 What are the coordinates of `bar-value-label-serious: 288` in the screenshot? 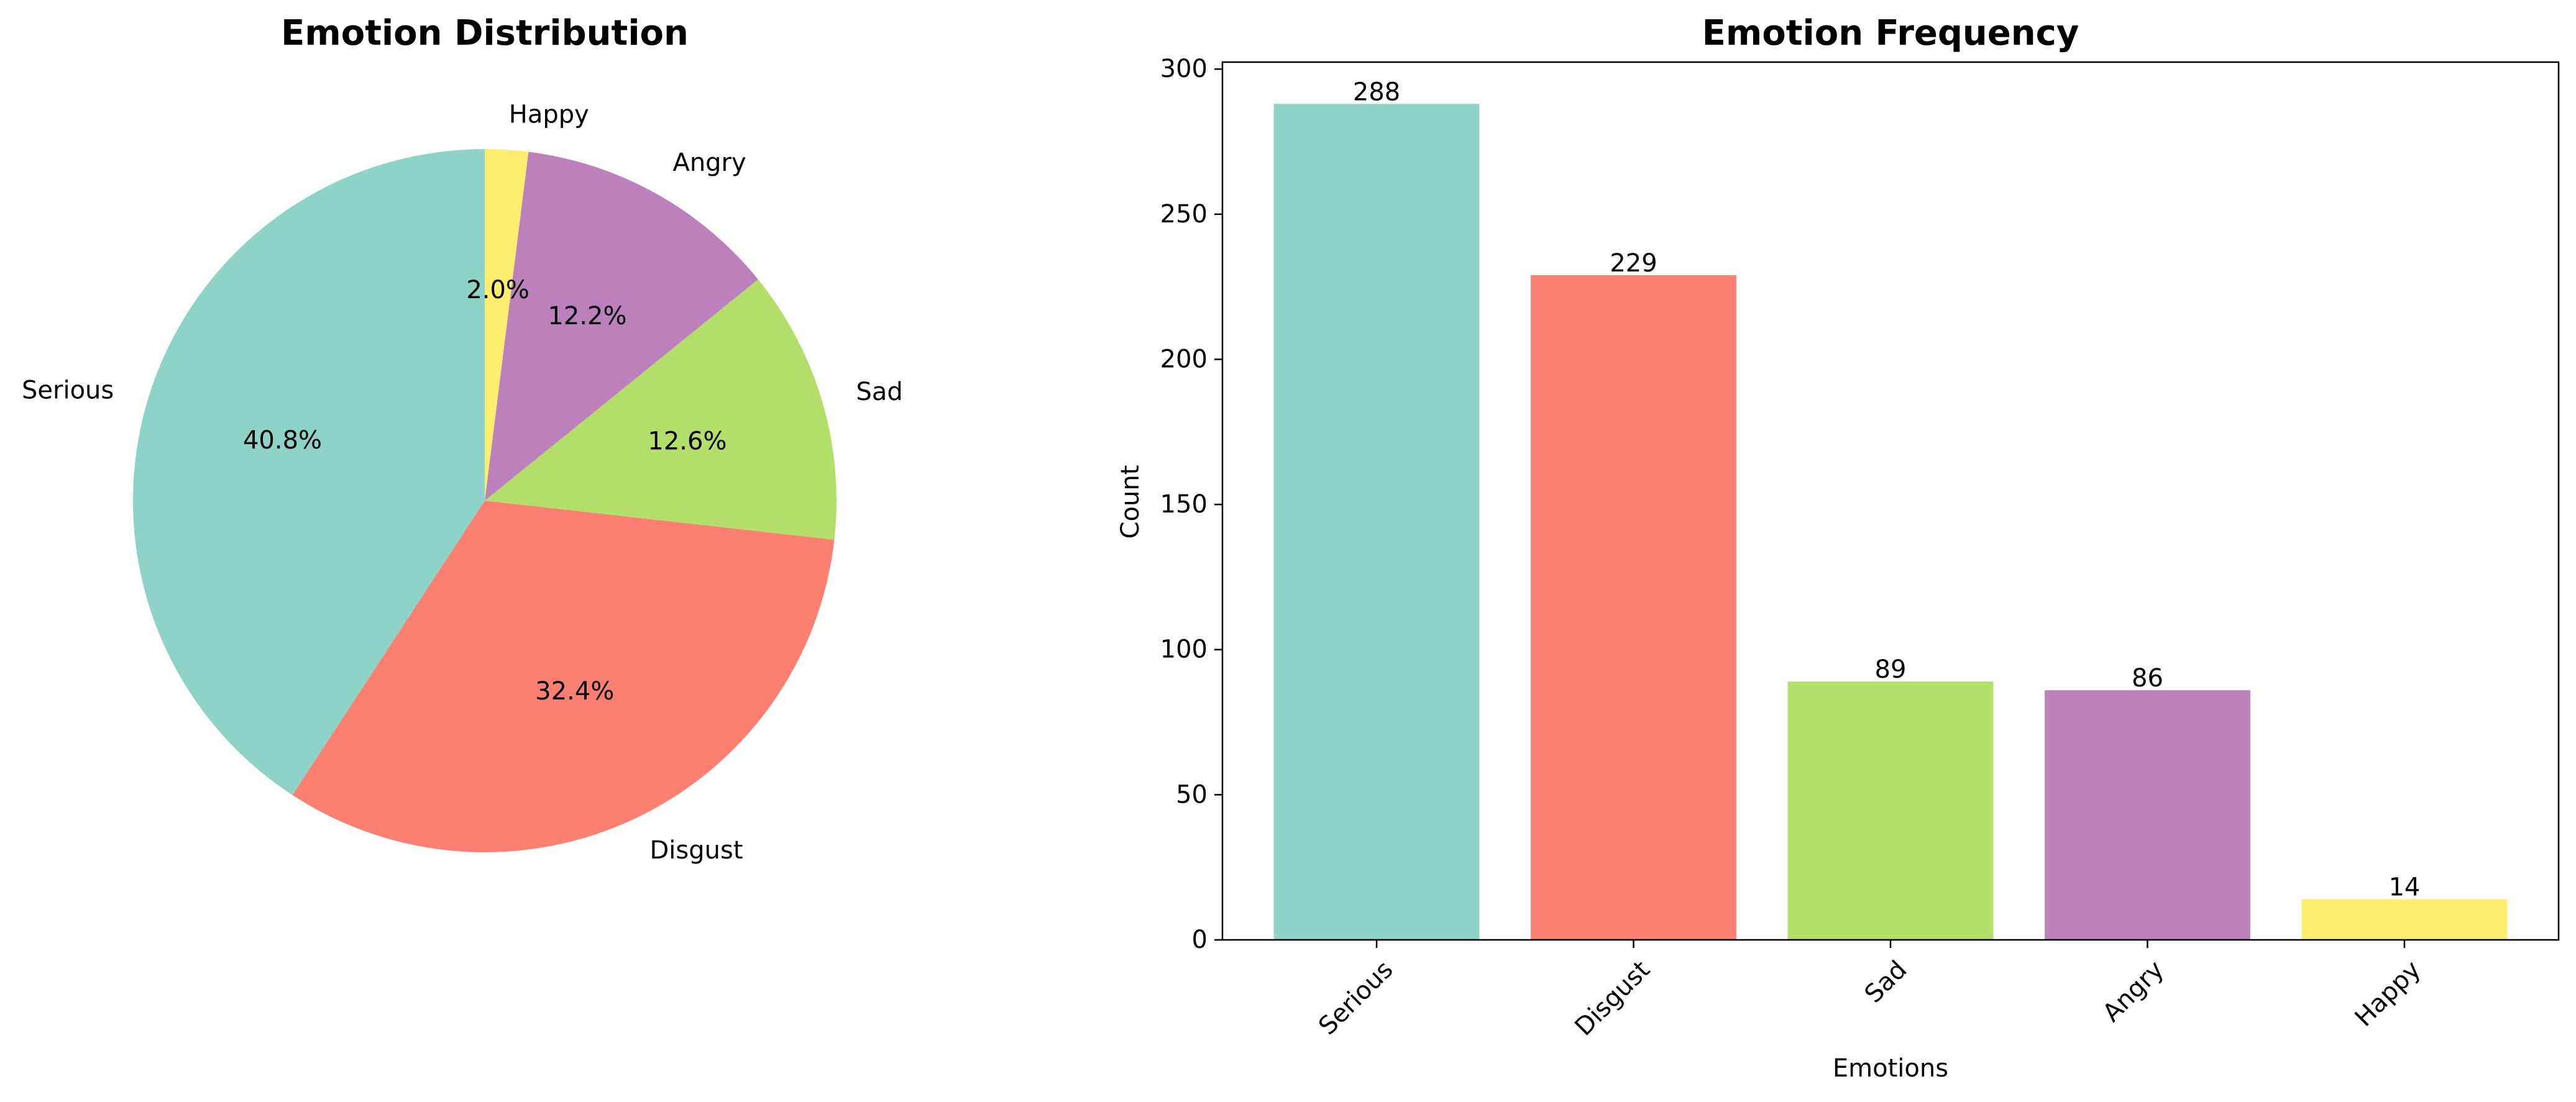 It's located at (1376, 92).